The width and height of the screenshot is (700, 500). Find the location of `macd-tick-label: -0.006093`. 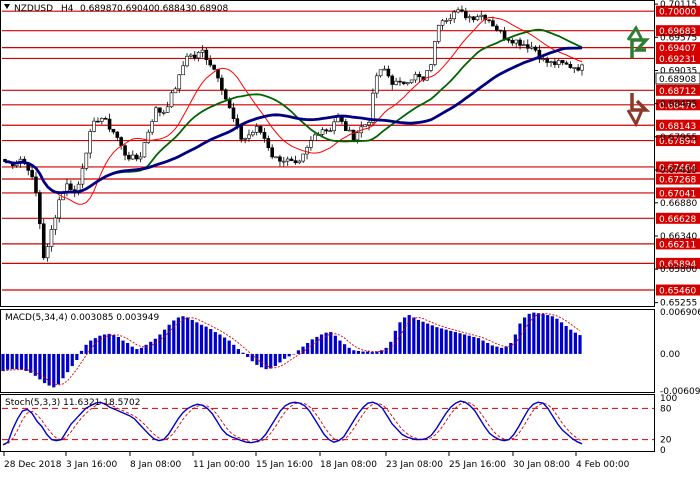

macd-tick-label: -0.006093 is located at coordinates (680, 392).